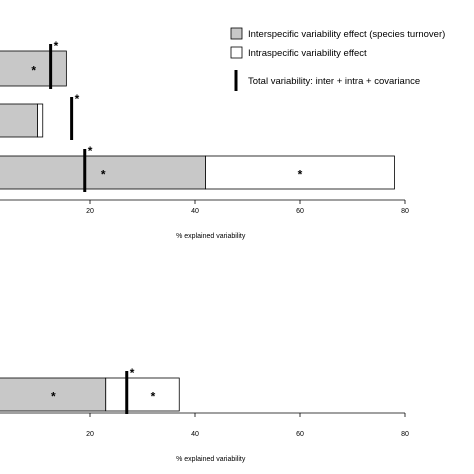  Describe the element at coordinates (236, 33) in the screenshot. I see `legend-swatch-interspecific` at that location.